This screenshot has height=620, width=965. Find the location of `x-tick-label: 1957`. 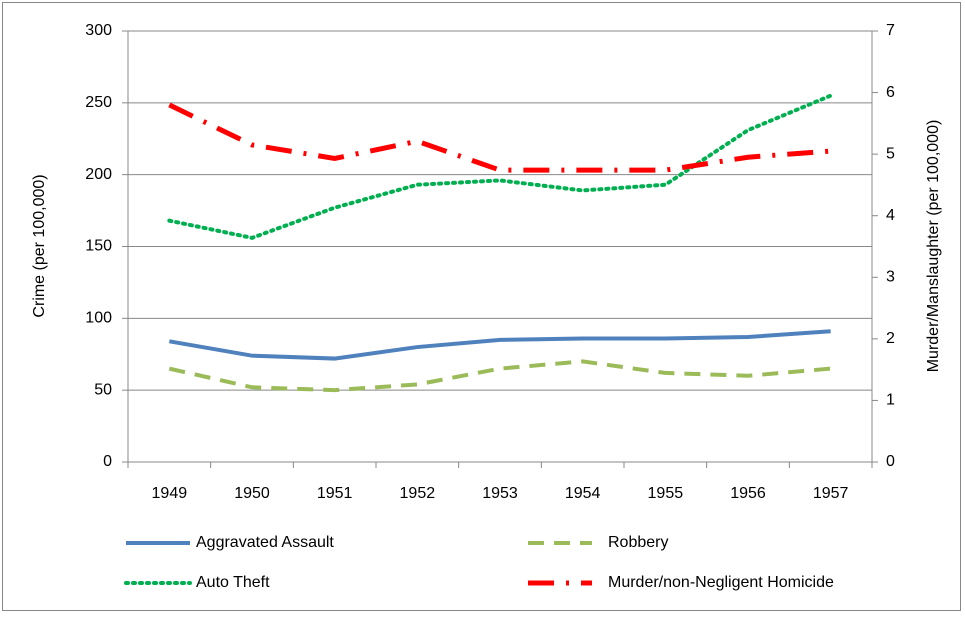

x-tick-label: 1957 is located at coordinates (831, 493).